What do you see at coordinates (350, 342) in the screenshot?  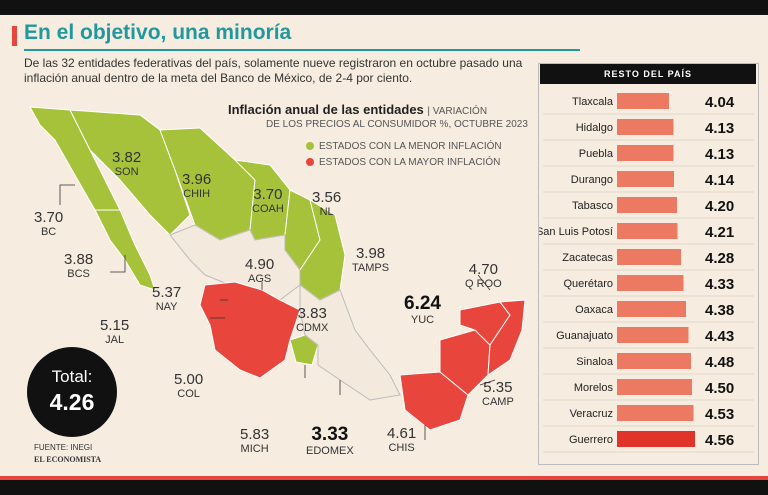 I see `state-south-neutral` at bounding box center [350, 342].